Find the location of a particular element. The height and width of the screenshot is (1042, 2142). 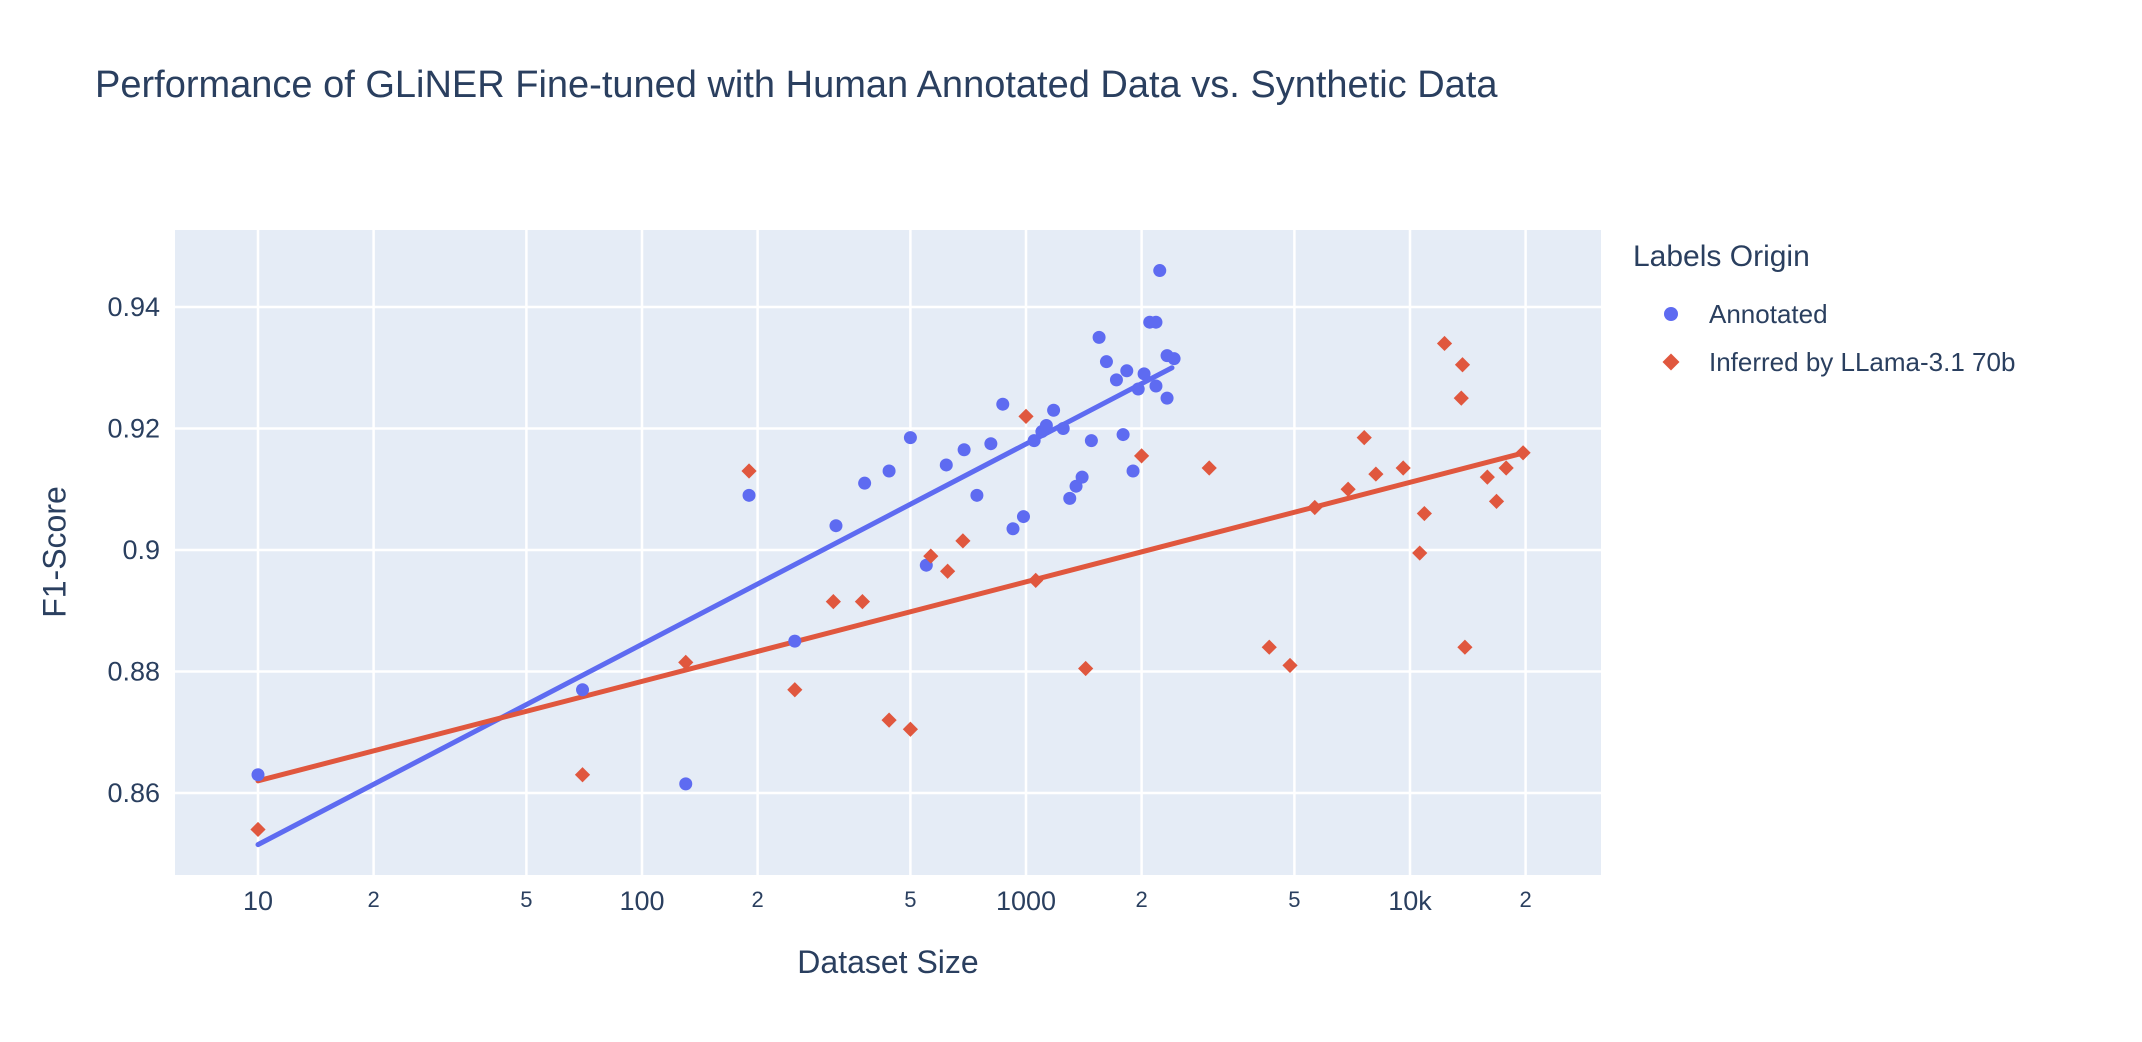

x-tick-label: 10k is located at coordinates (1410, 901).